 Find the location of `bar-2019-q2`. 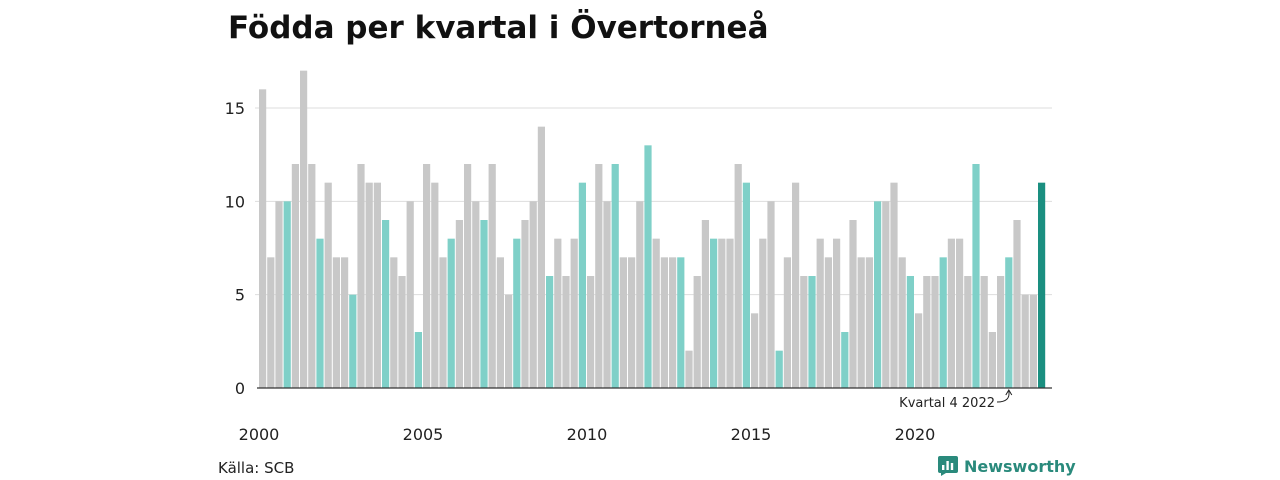

bar-2019-q2 is located at coordinates (894, 285).